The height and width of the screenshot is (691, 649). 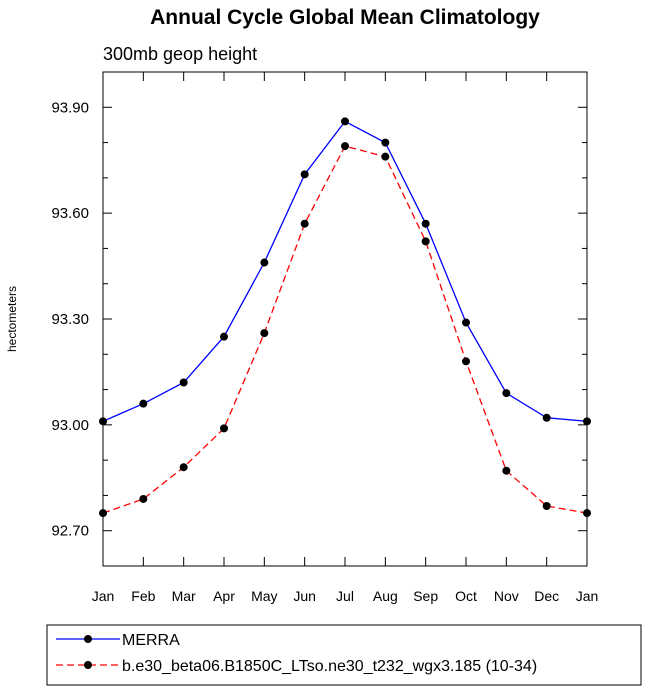 What do you see at coordinates (70, 319) in the screenshot?
I see `y-tick-label: 93.30` at bounding box center [70, 319].